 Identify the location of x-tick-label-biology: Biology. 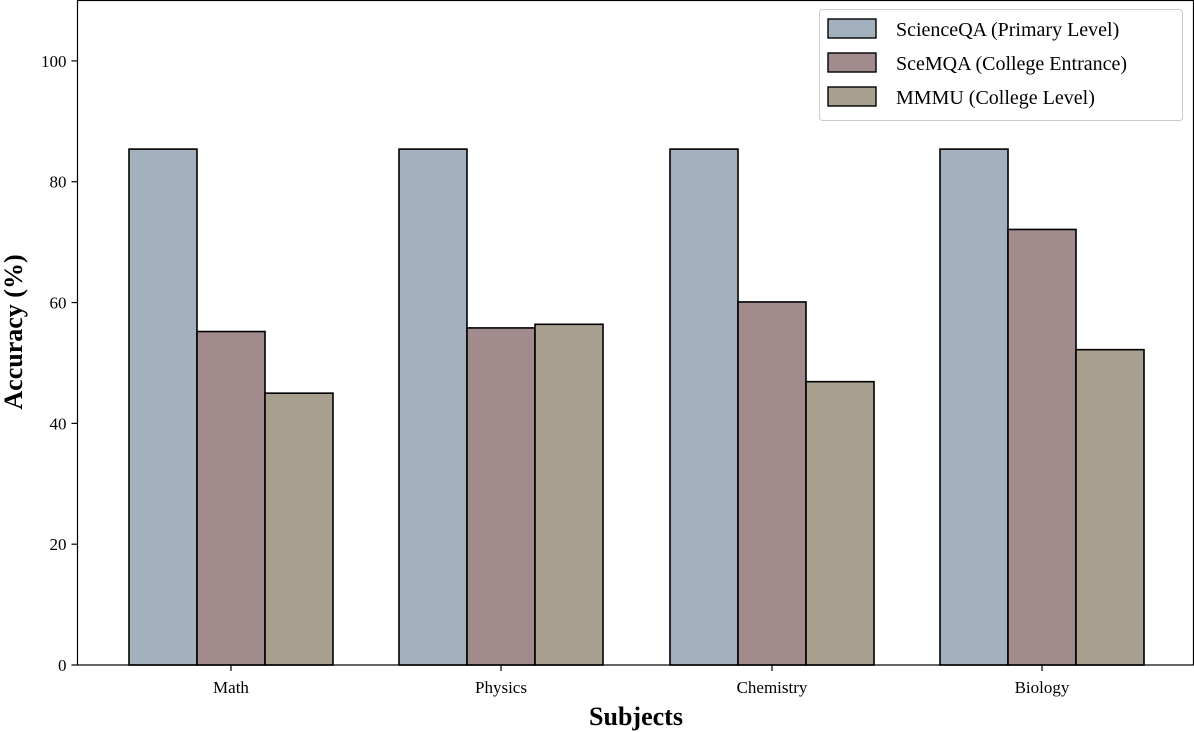
(1042, 687).